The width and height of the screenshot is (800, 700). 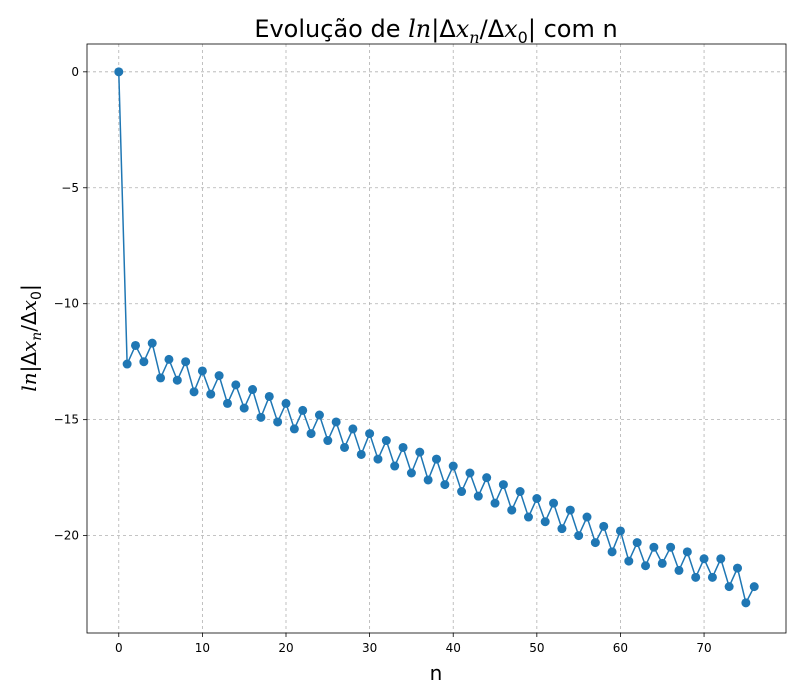 I want to click on x-axis-label: n, so click(x=436, y=673).